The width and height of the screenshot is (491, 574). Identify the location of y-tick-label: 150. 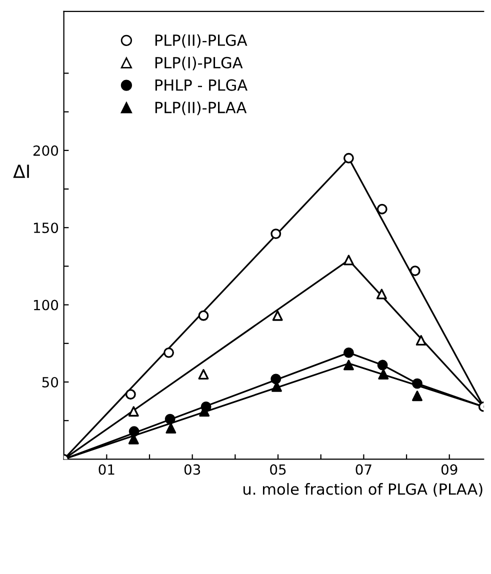
(46, 228).